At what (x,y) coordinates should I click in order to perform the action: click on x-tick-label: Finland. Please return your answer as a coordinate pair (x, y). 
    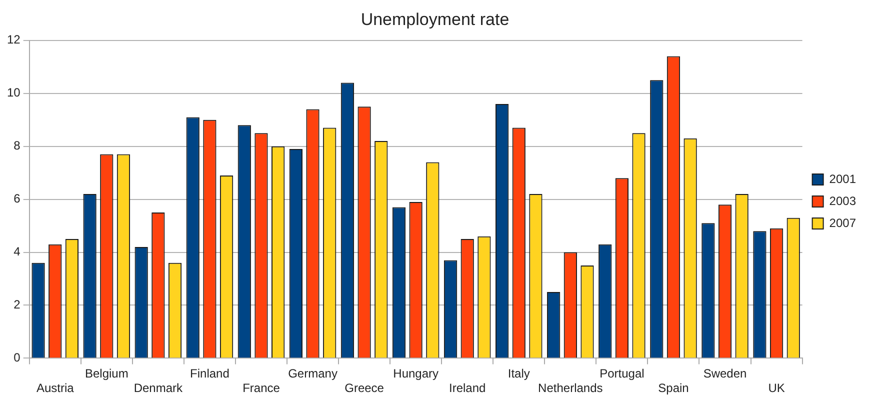
    Looking at the image, I should click on (210, 373).